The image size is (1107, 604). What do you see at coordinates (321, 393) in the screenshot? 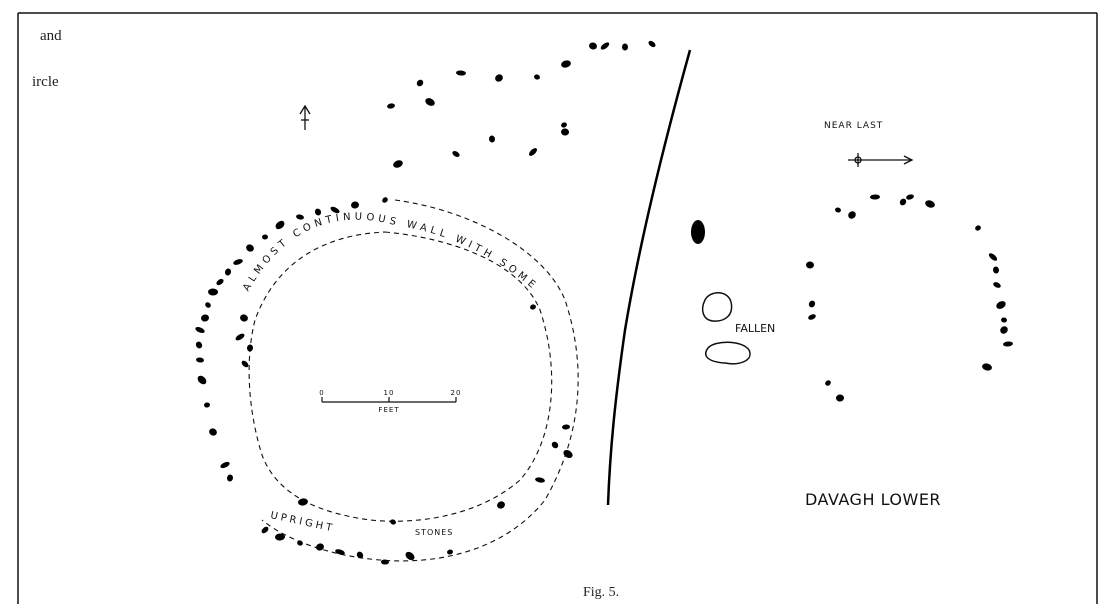
I see `scale-tick: 0` at bounding box center [321, 393].